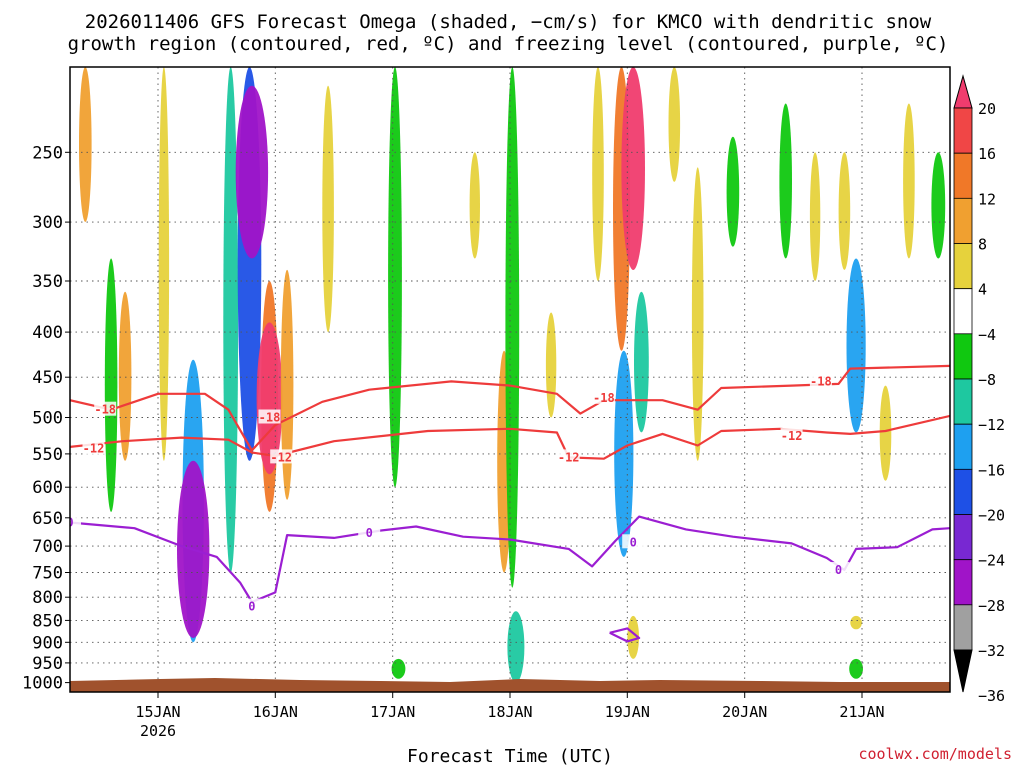 This screenshot has width=1024, height=768. I want to click on y-tick-label: 900, so click(47, 643).